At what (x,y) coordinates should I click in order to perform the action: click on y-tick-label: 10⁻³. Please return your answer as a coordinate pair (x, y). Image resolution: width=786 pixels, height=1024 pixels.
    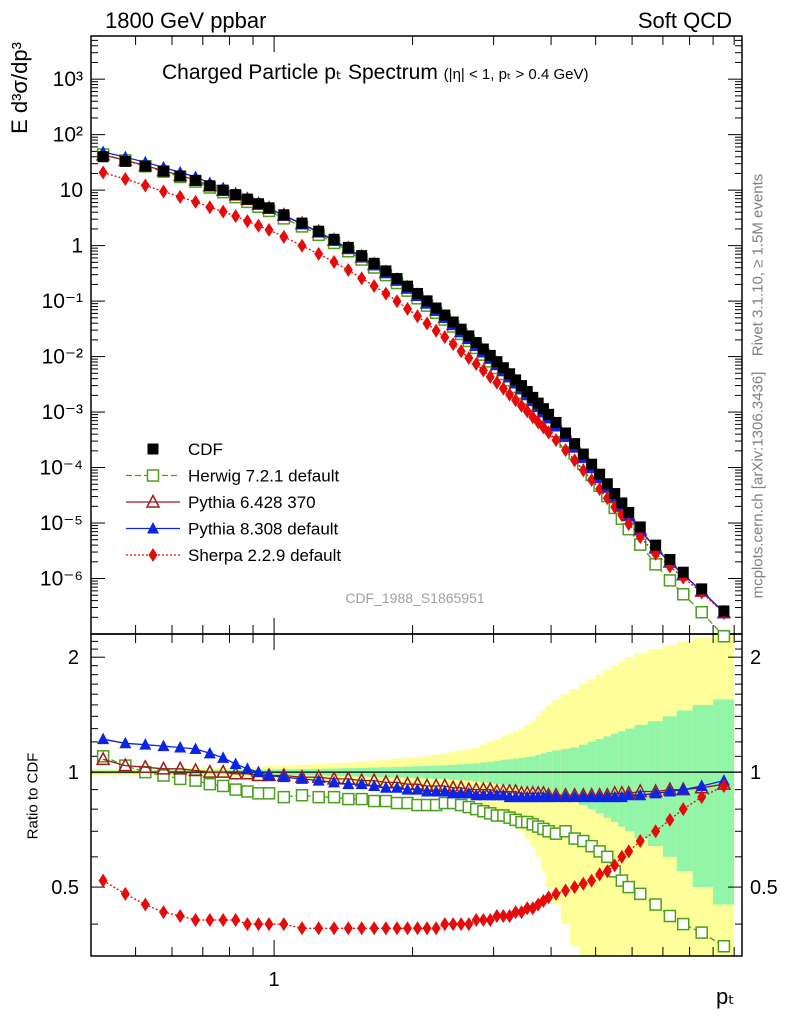
    Looking at the image, I should click on (62, 412).